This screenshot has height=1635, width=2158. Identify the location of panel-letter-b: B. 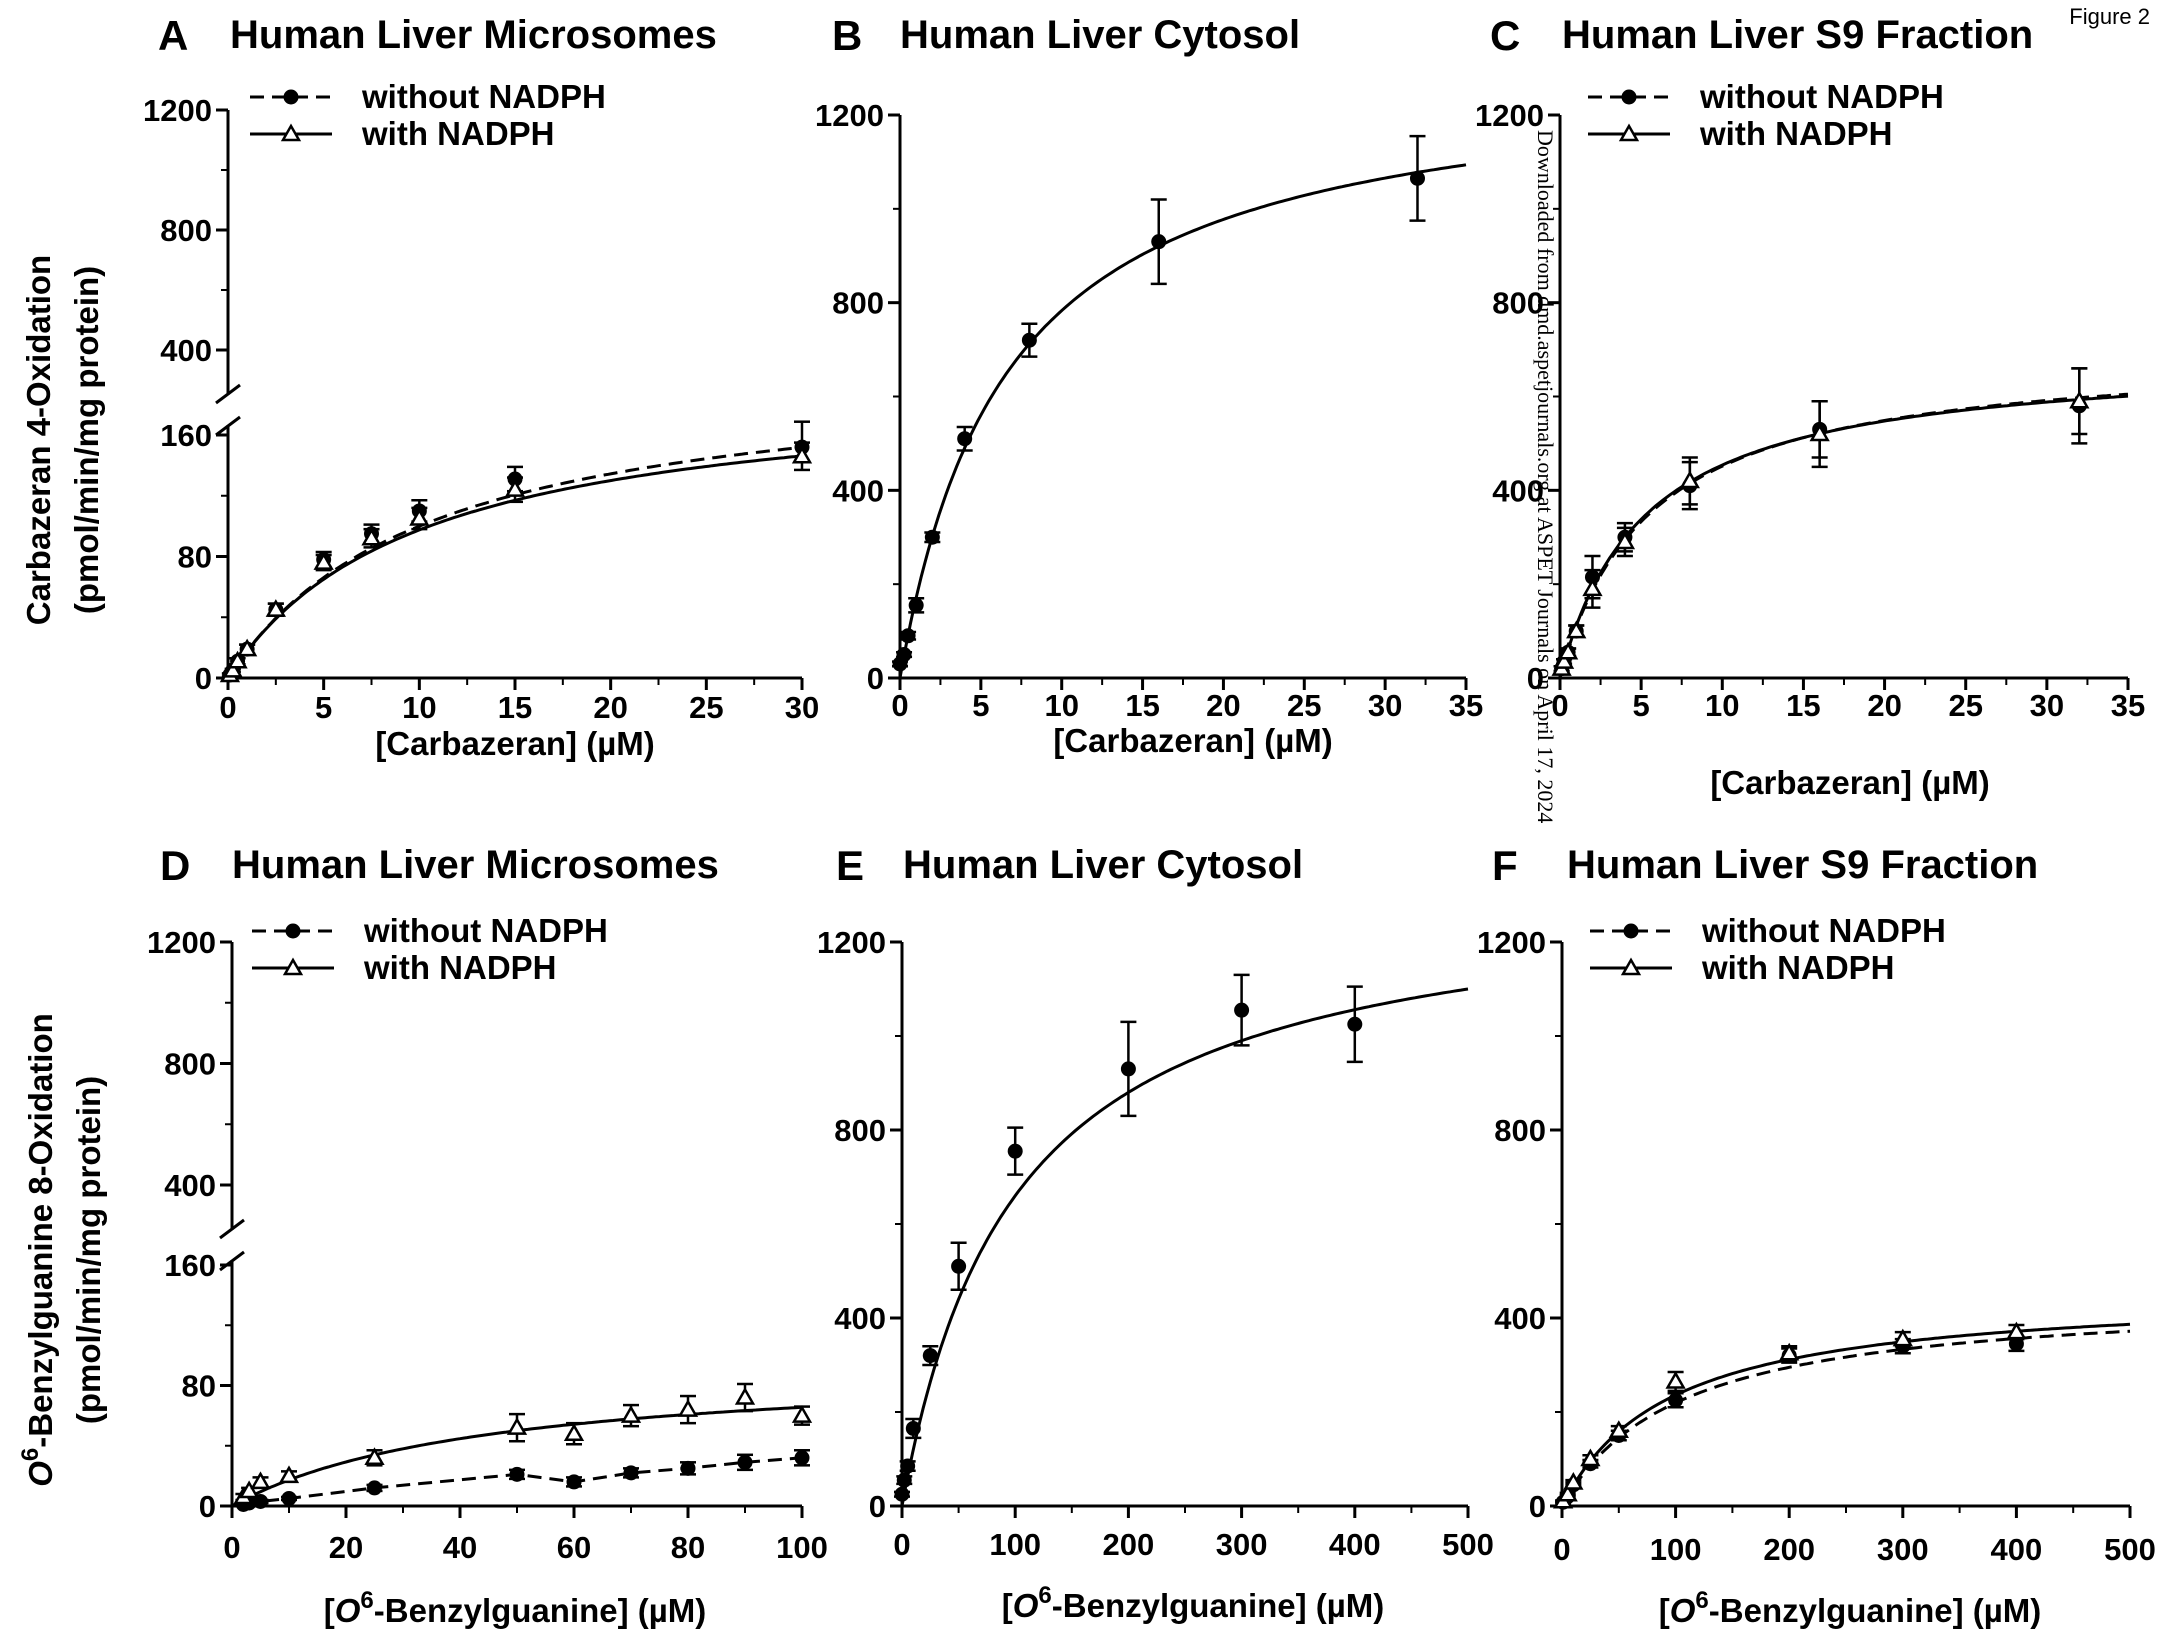
(847, 35).